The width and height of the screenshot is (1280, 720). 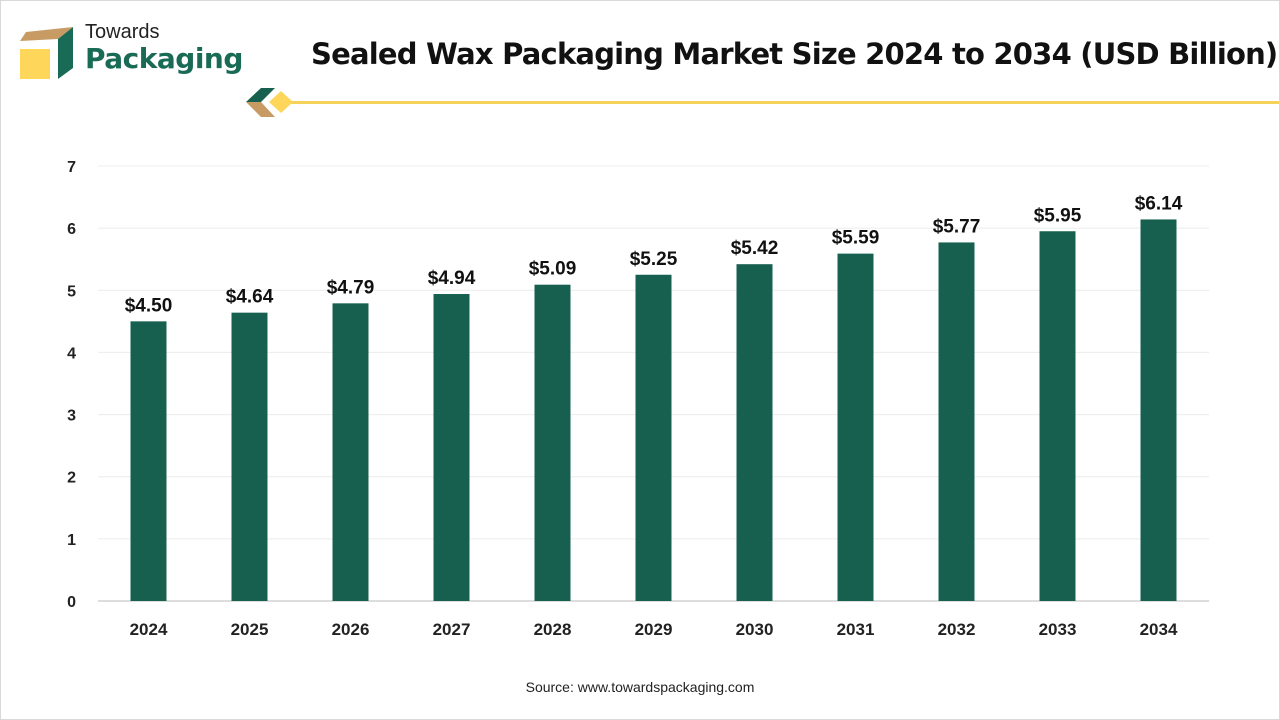 I want to click on x-tick-label: 2027, so click(x=452, y=629).